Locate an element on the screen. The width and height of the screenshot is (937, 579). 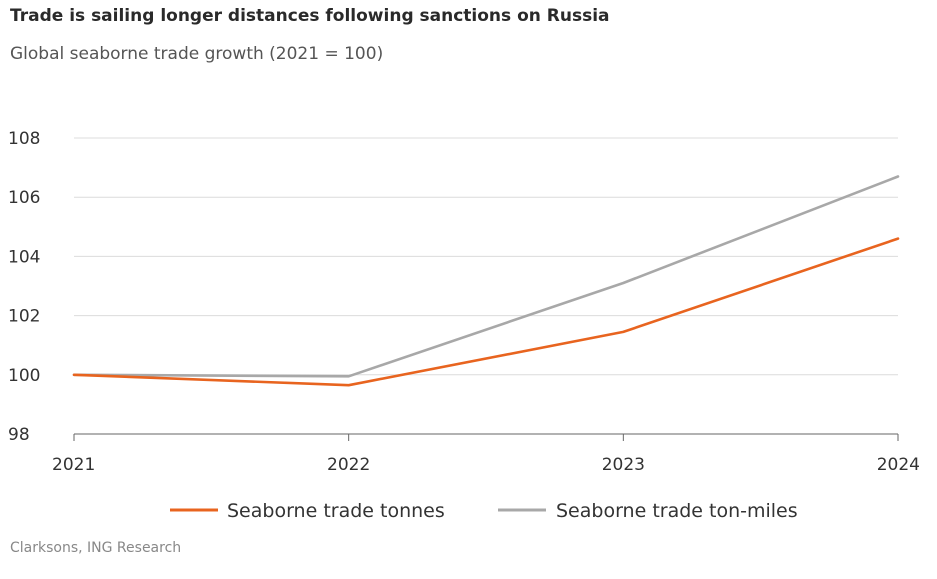
y-tick-label: 106 is located at coordinates (24, 198).